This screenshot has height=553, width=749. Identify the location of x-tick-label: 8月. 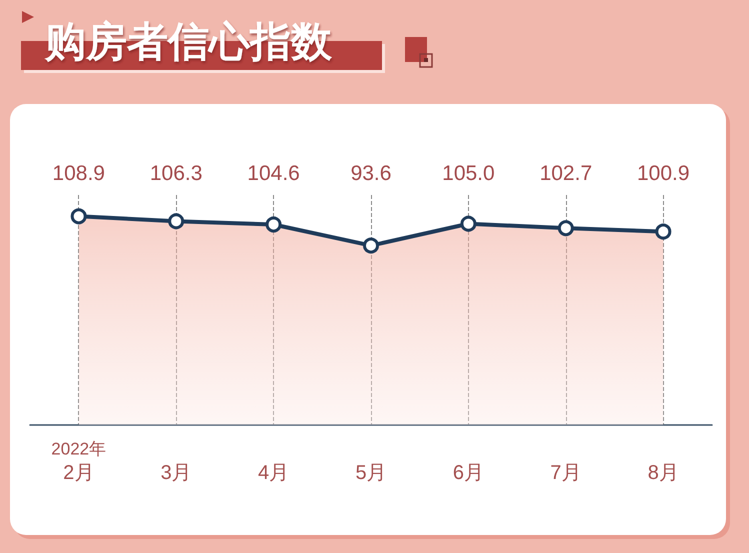
(663, 473).